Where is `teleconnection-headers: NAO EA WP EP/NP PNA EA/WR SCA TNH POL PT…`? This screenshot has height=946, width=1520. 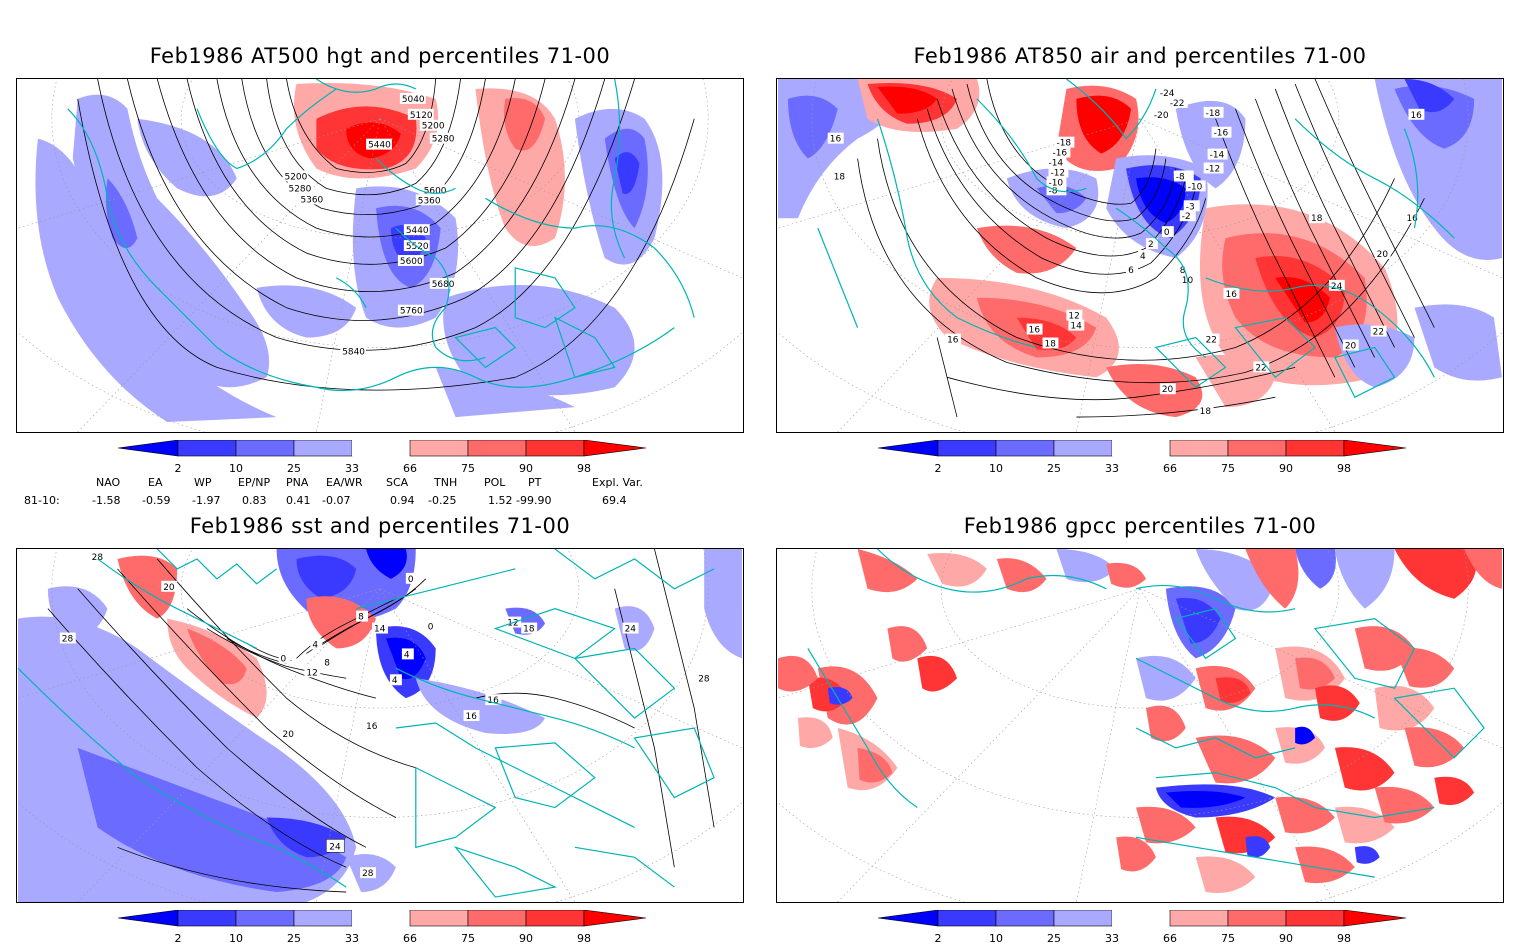 teleconnection-headers: NAO EA WP EP/NP PNA EA/WR SCA TNH POL PT… is located at coordinates (380, 485).